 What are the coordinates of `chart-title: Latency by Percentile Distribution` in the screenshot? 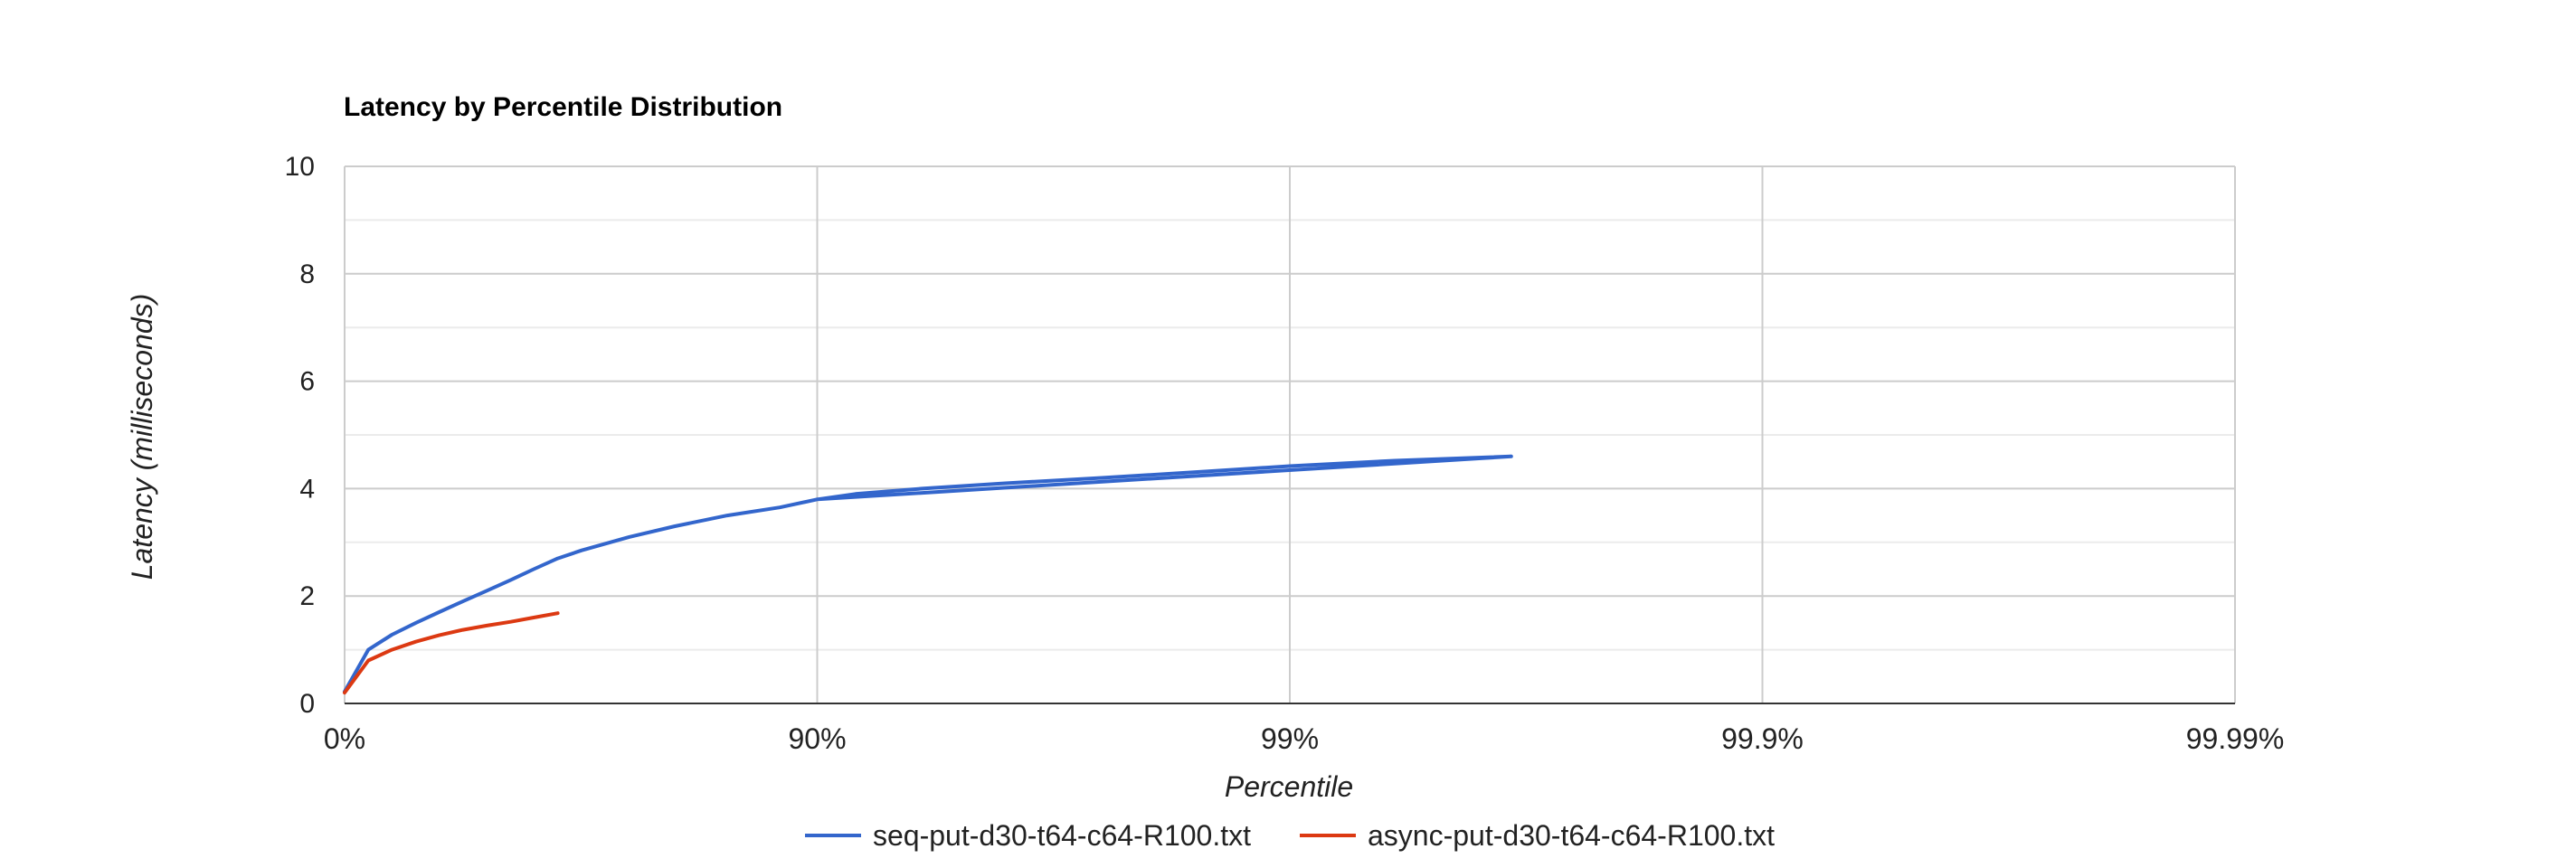 It's located at (563, 107).